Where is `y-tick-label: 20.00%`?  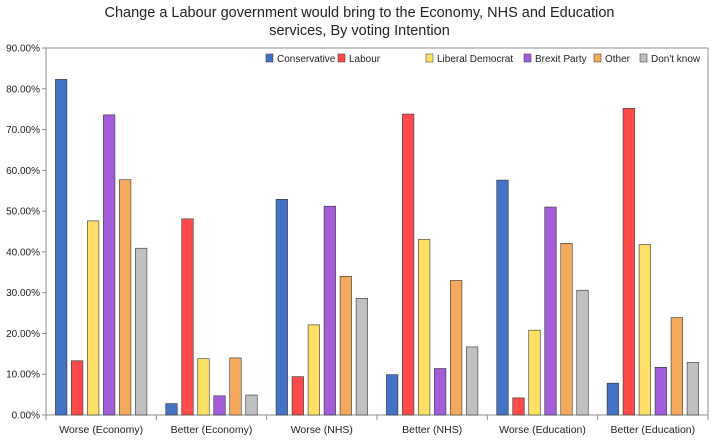 y-tick-label: 20.00% is located at coordinates (23, 334).